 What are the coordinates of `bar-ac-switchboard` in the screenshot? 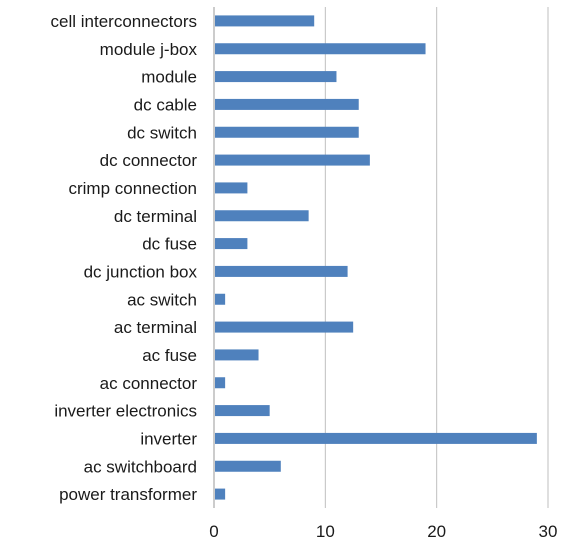 It's located at (248, 466).